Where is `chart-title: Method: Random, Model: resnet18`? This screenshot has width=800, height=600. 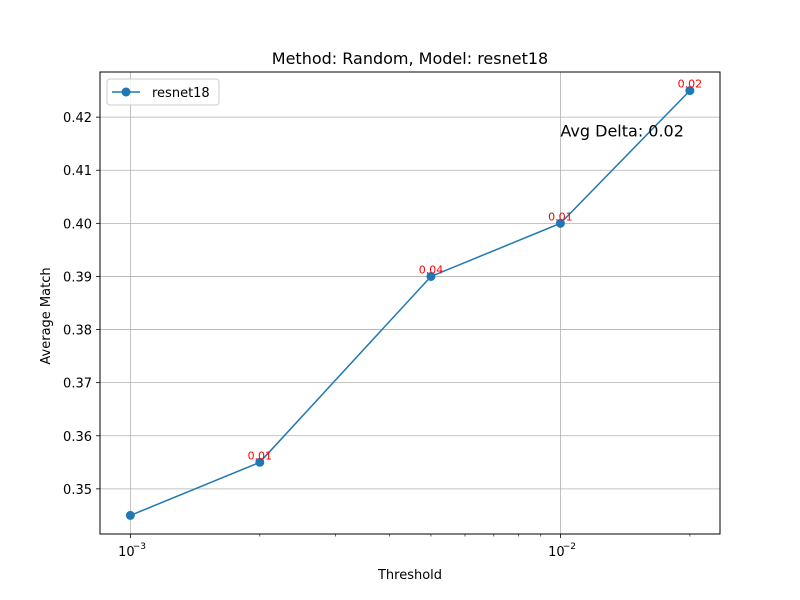 chart-title: Method: Random, Model: resnet18 is located at coordinates (410, 58).